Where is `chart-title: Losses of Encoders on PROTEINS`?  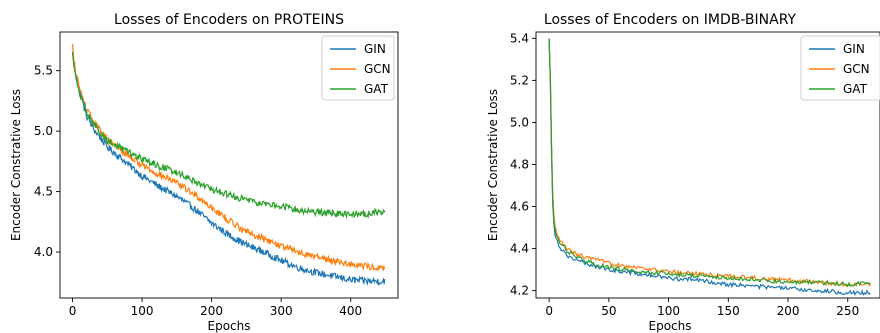 chart-title: Losses of Encoders on PROTEINS is located at coordinates (229, 20).